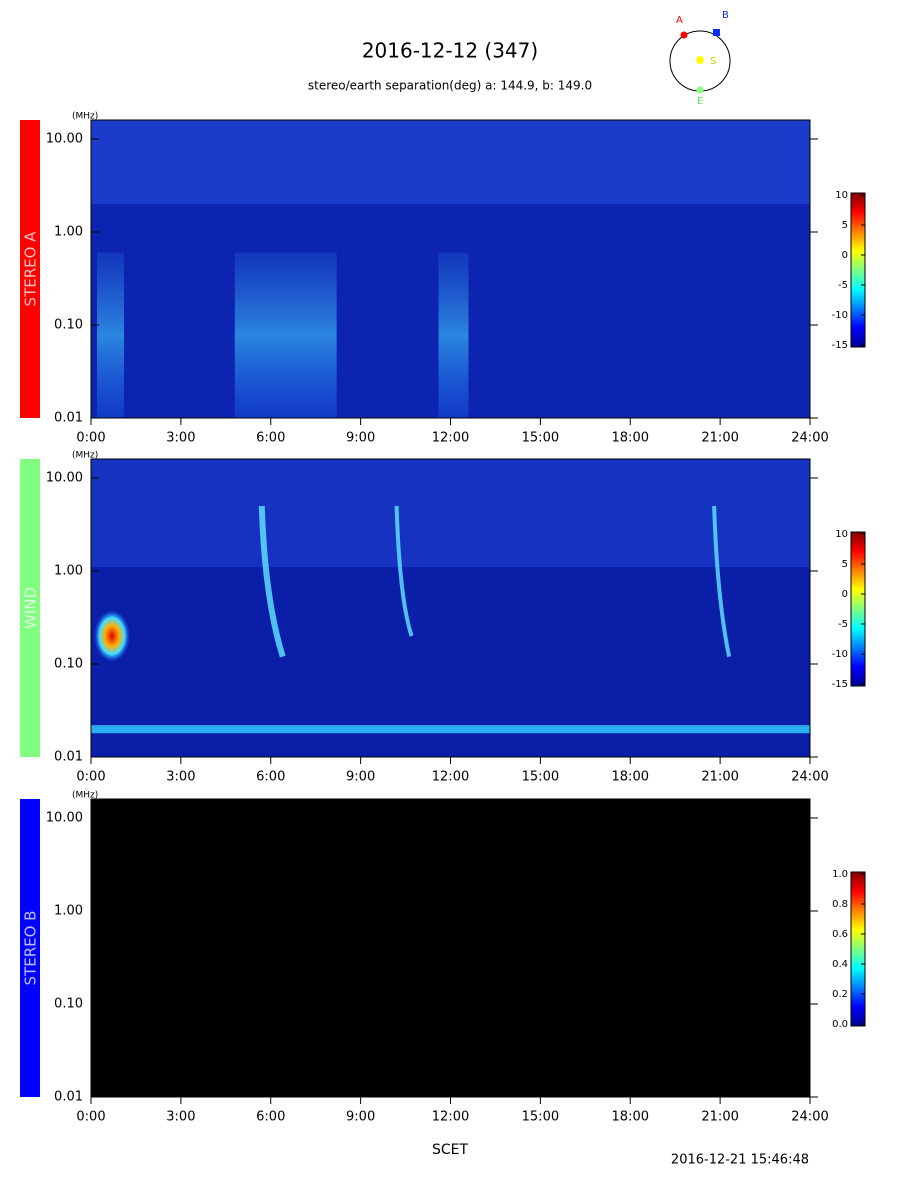  What do you see at coordinates (700, 101) in the screenshot?
I see `orbit-label: E` at bounding box center [700, 101].